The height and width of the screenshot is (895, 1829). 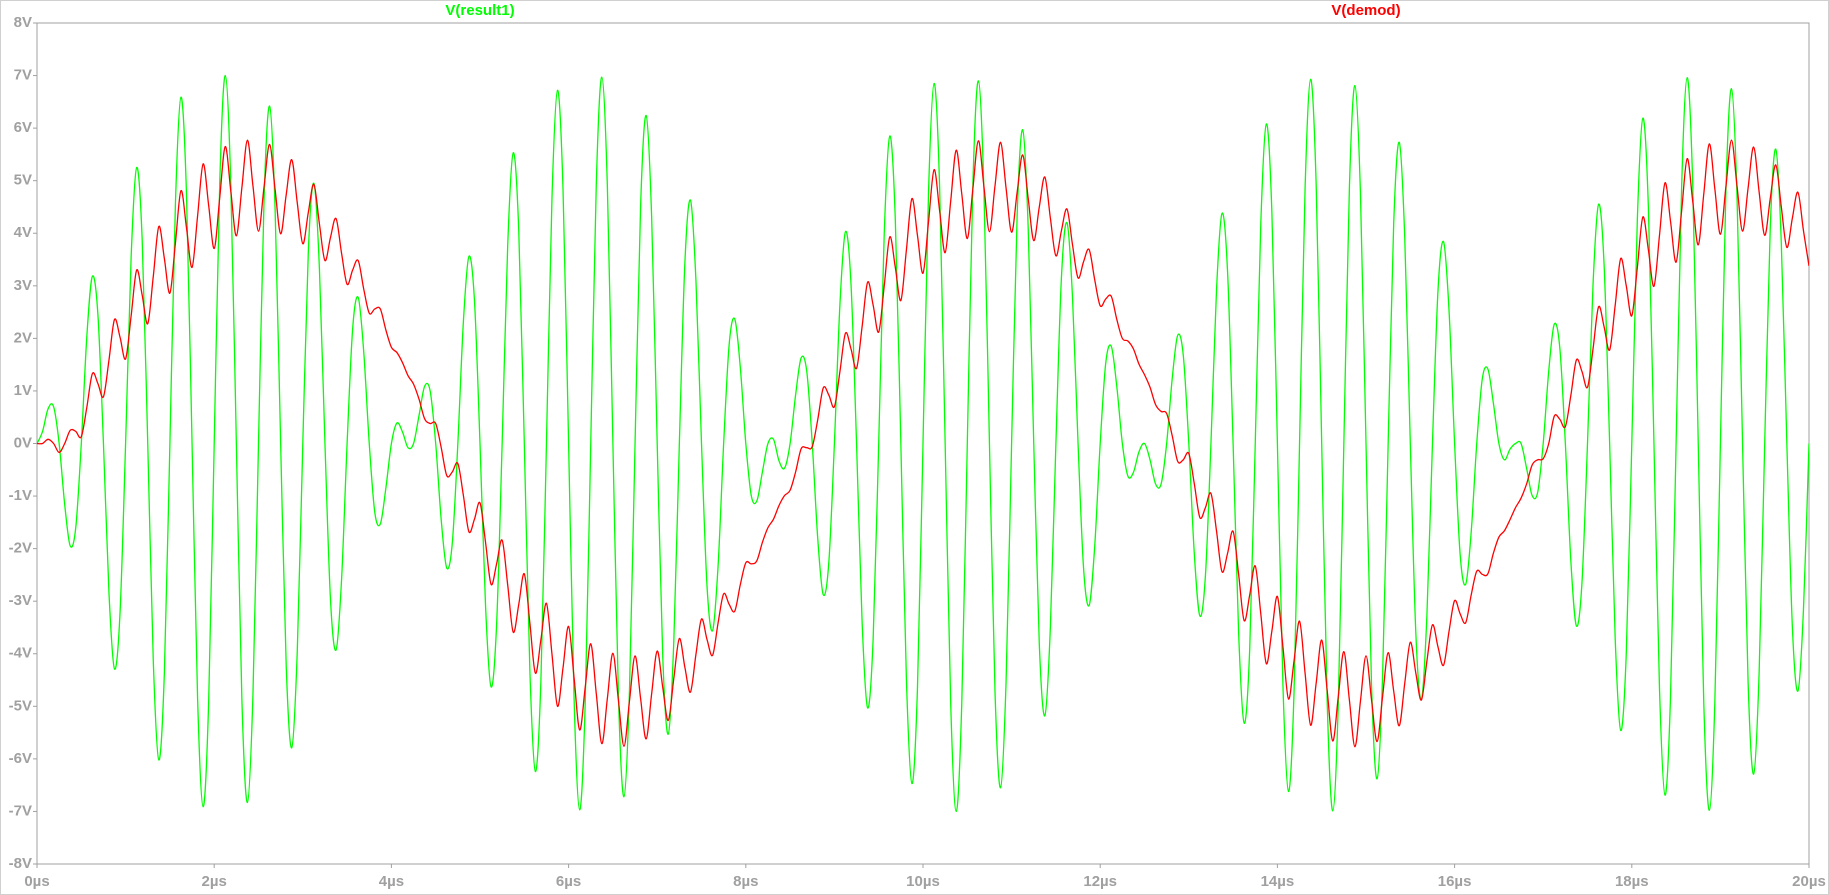 What do you see at coordinates (20, 548) in the screenshot?
I see `y-tick-label: -2V` at bounding box center [20, 548].